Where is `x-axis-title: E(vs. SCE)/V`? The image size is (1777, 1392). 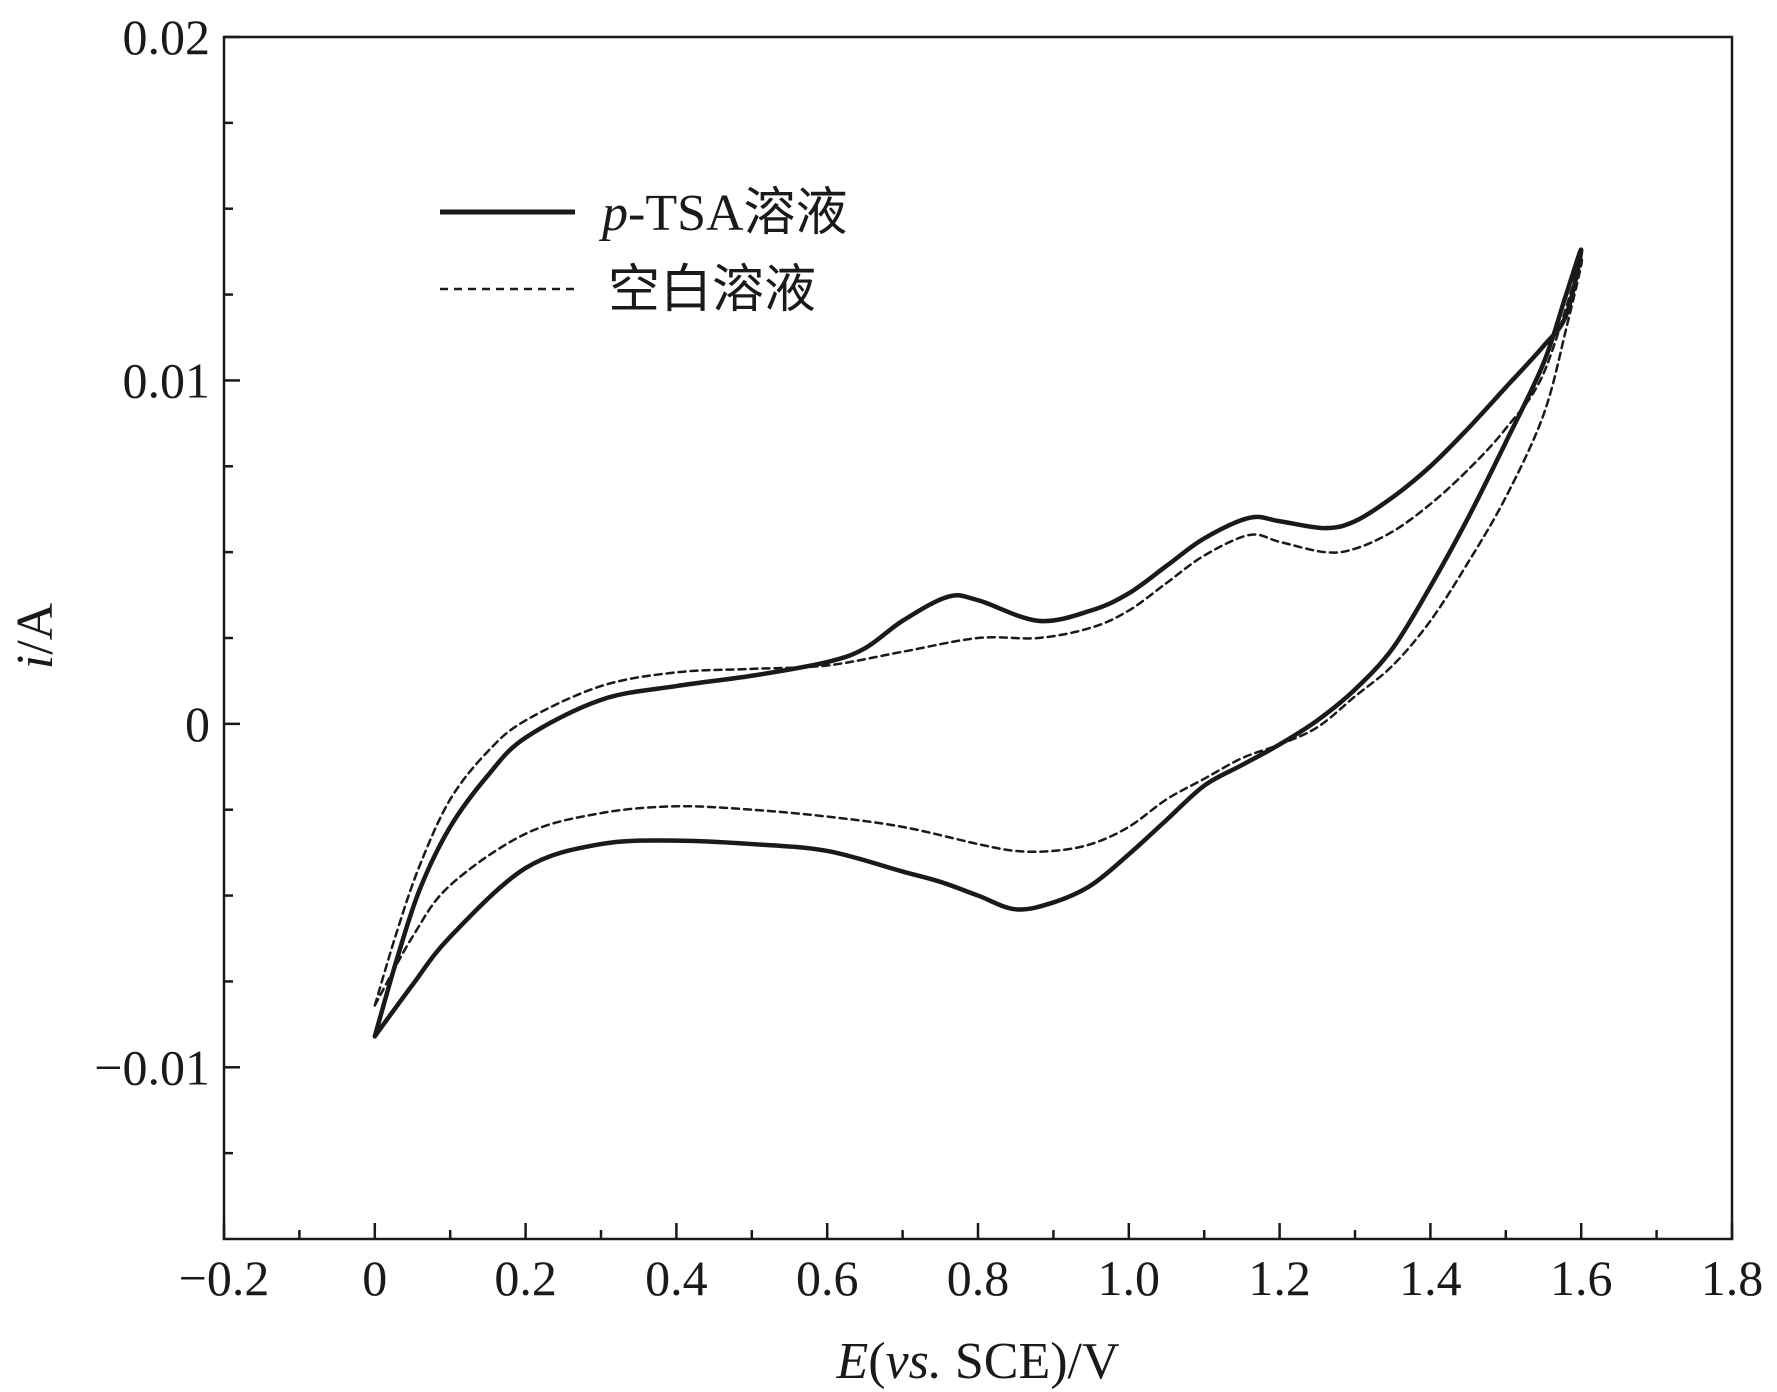 x-axis-title: E(vs. SCE)/V is located at coordinates (977, 1361).